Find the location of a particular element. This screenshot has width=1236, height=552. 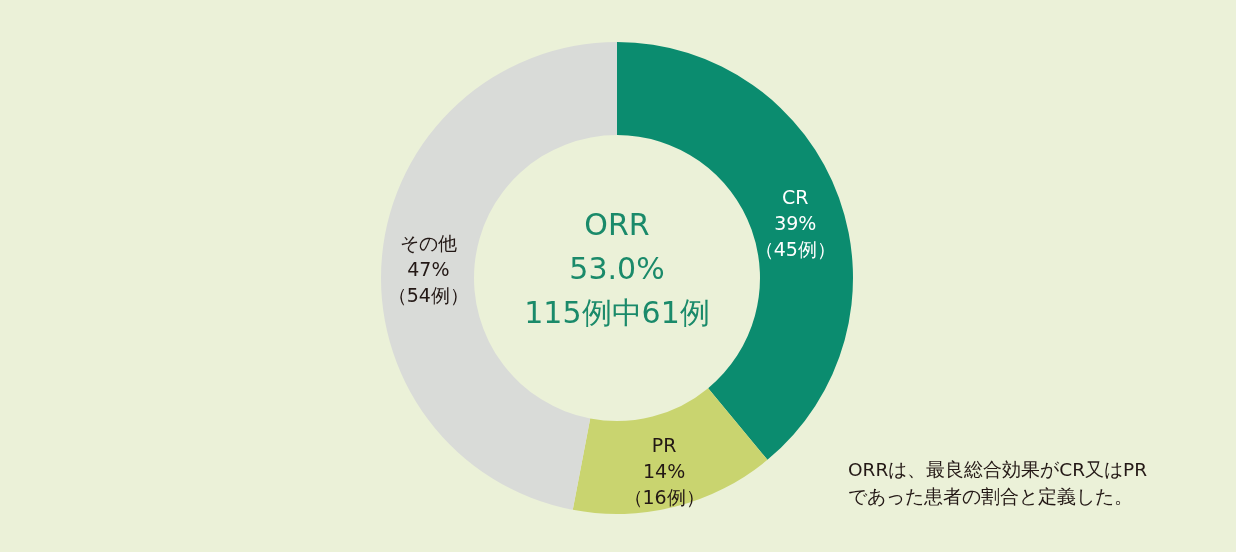

slice-label: PR is located at coordinates (664, 444).